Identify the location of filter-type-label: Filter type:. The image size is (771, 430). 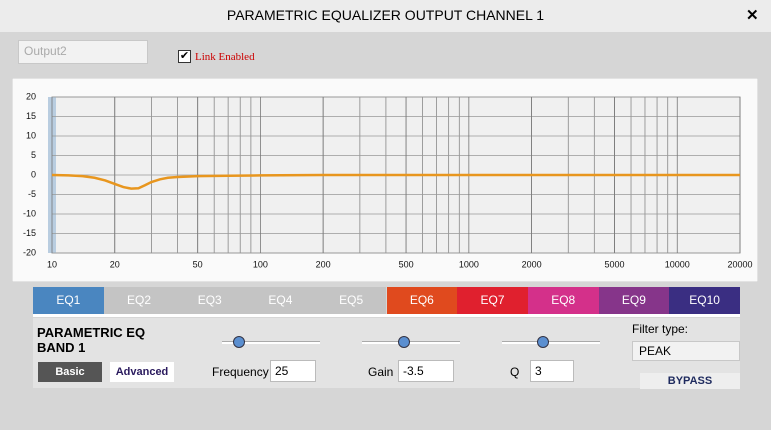
(660, 329).